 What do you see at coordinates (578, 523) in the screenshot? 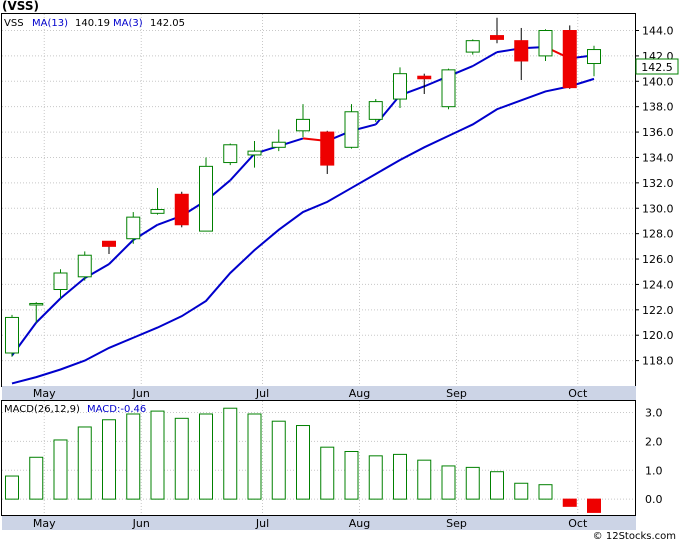
I see `macd-month-label: Oct` at bounding box center [578, 523].